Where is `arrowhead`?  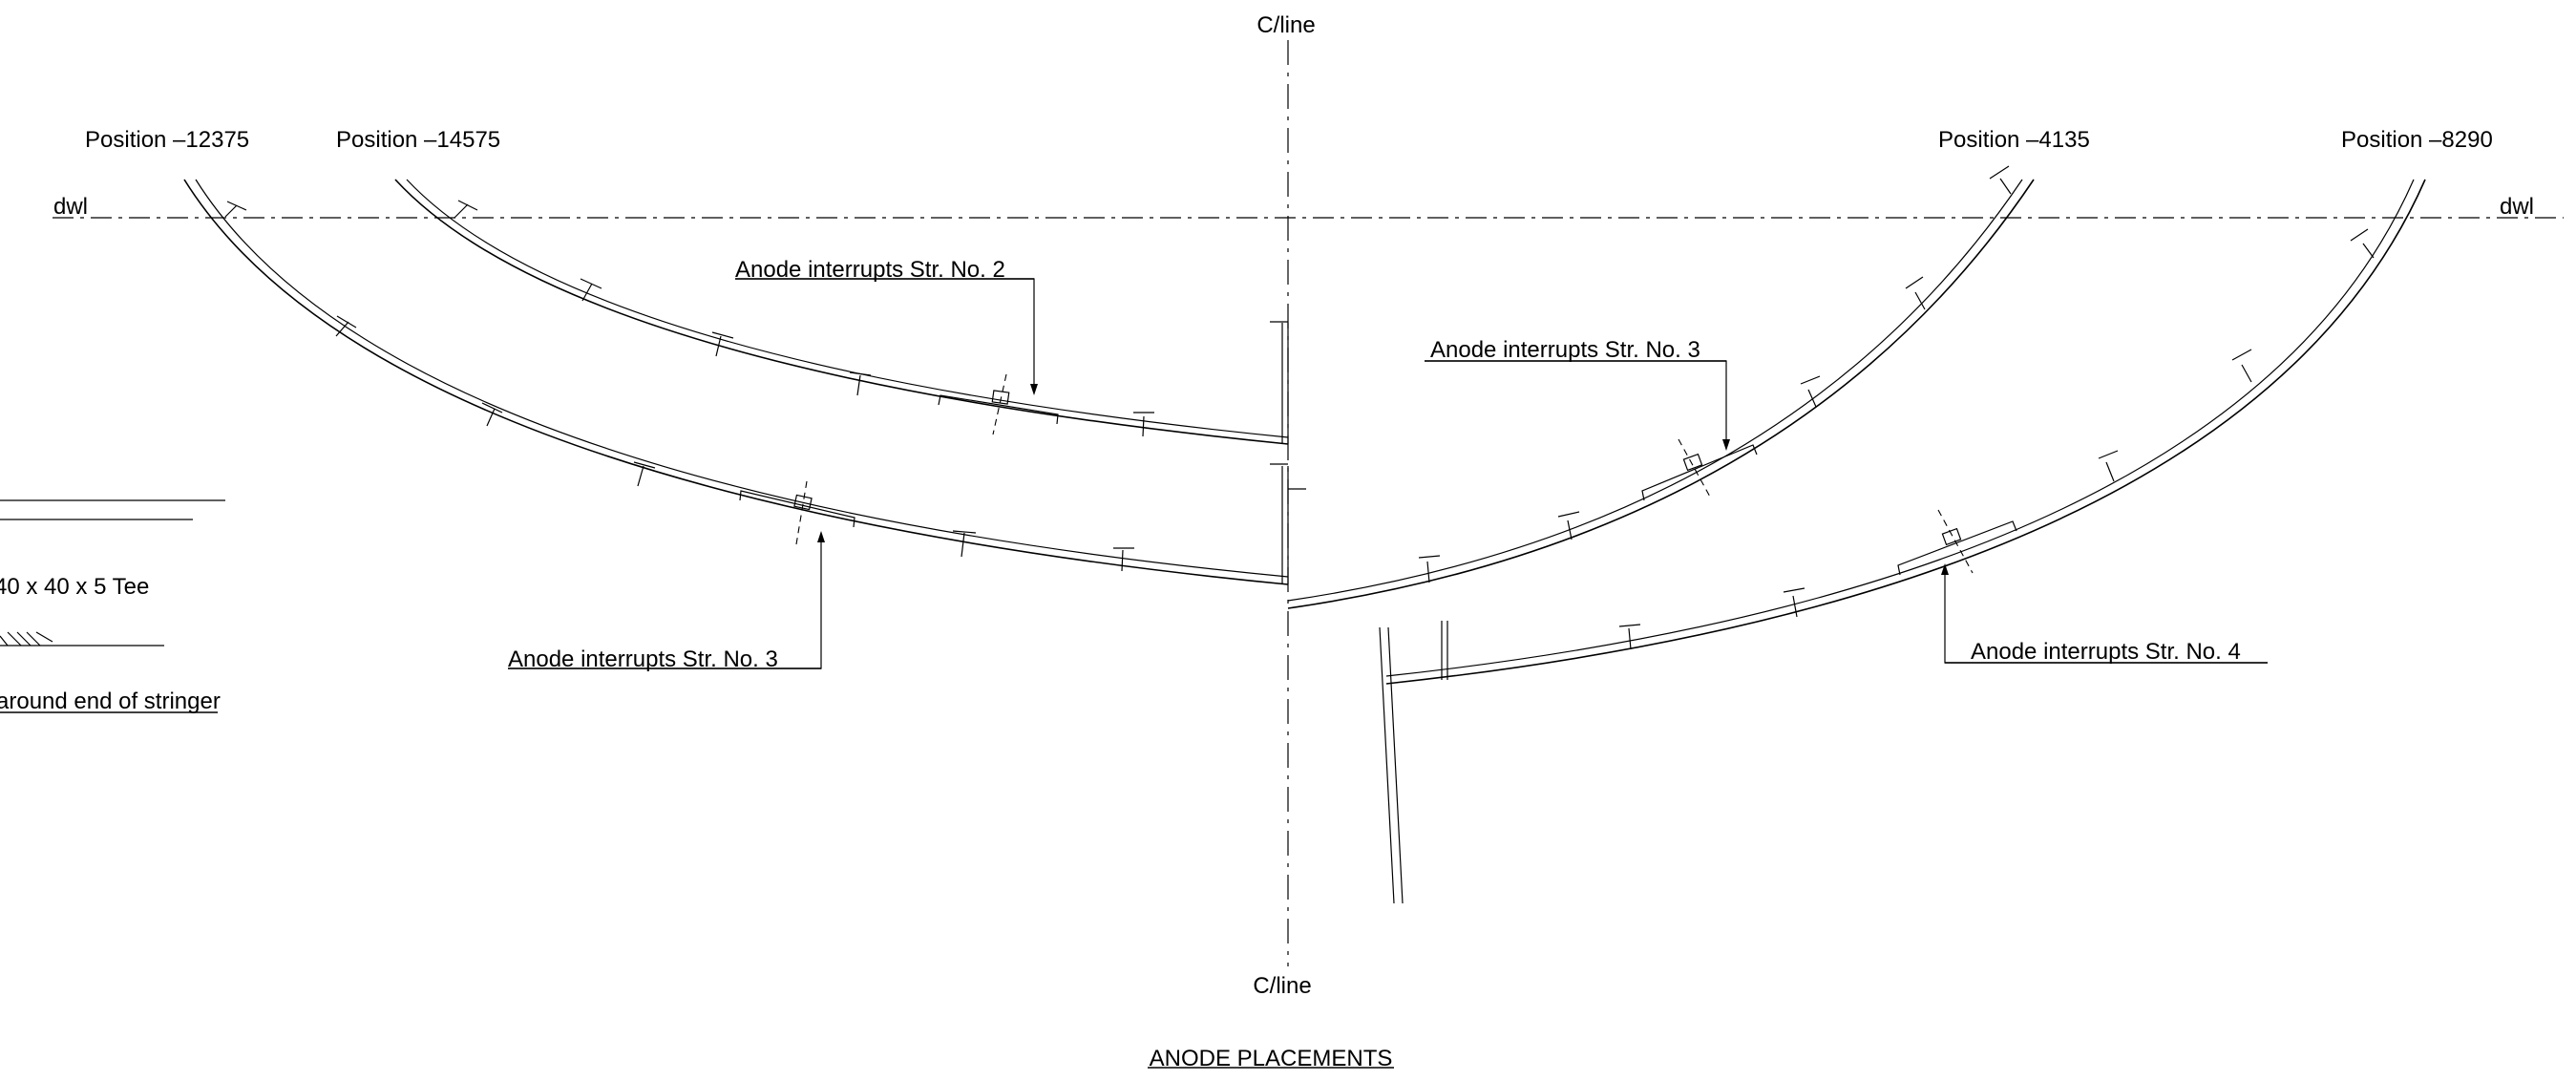
arrowhead is located at coordinates (1383, 480).